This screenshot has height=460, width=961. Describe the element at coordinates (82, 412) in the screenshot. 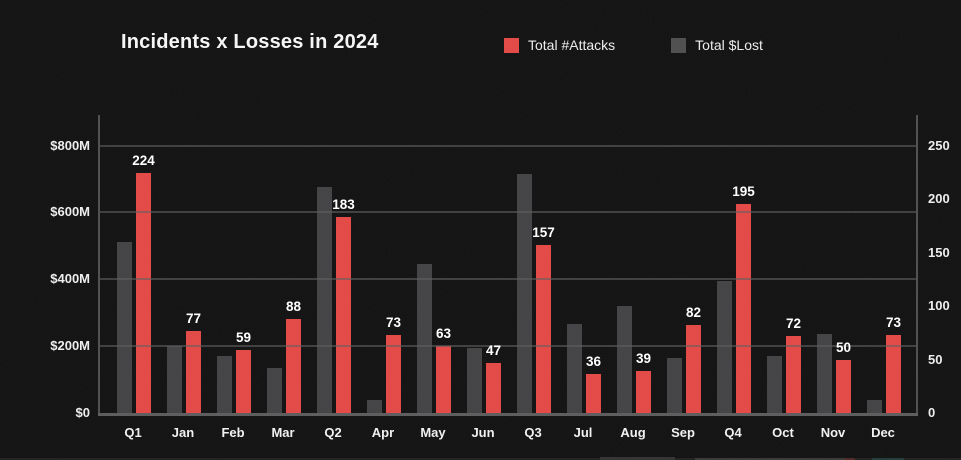

I see `left-axis-tick-label: $0` at that location.